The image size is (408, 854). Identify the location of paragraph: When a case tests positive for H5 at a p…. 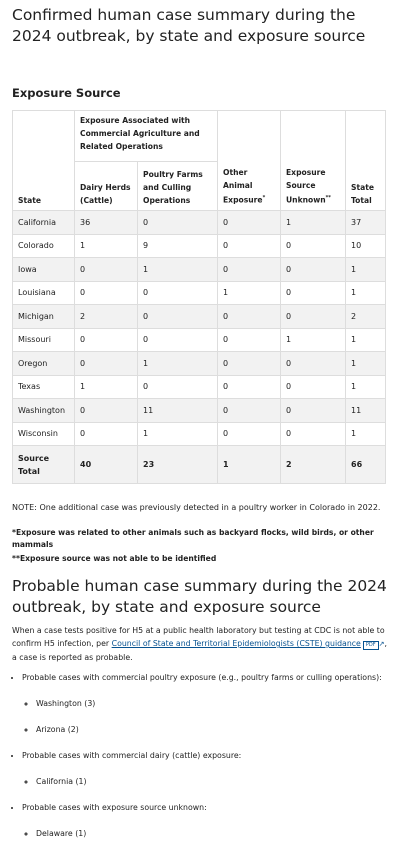
(202, 644).